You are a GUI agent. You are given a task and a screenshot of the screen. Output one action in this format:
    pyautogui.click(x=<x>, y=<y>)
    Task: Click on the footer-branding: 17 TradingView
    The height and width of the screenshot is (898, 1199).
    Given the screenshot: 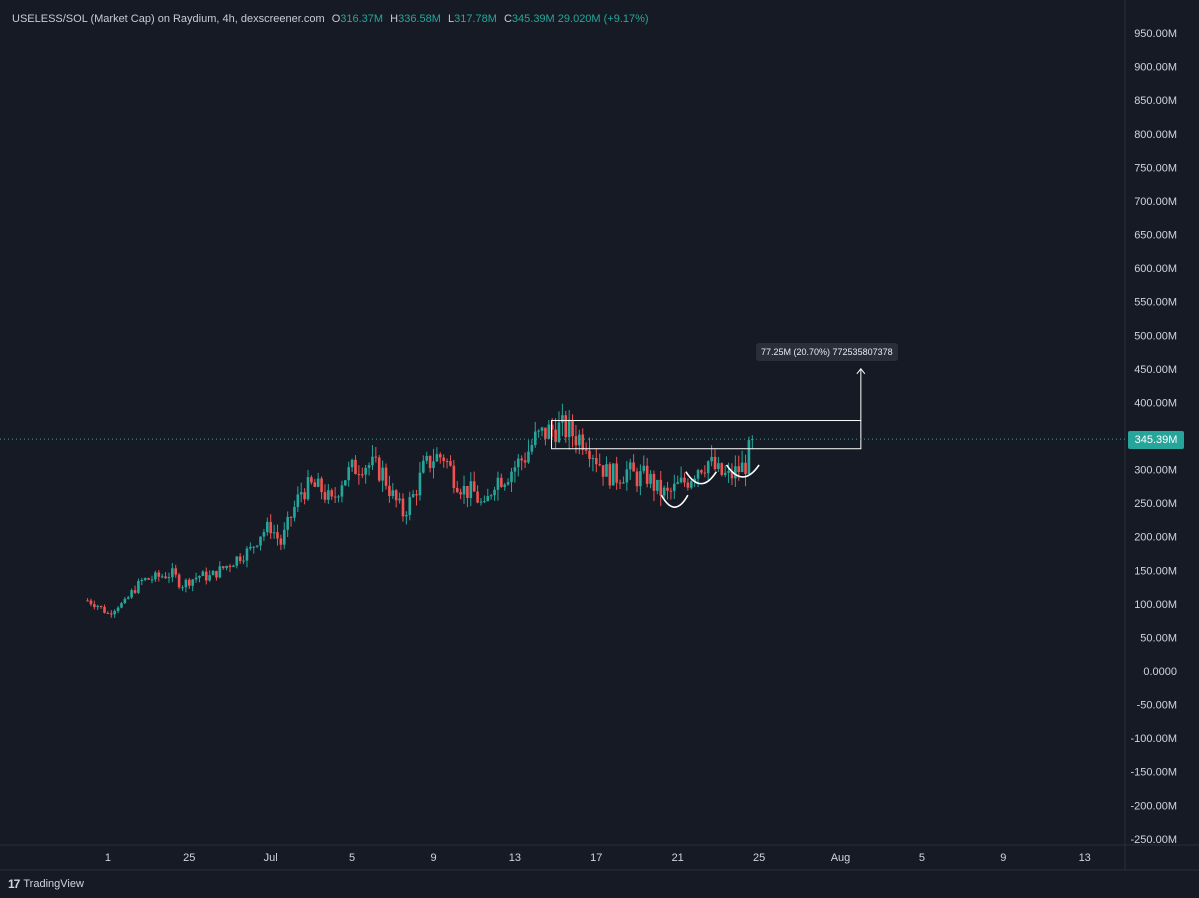 What is the action you would take?
    pyautogui.click(x=46, y=884)
    